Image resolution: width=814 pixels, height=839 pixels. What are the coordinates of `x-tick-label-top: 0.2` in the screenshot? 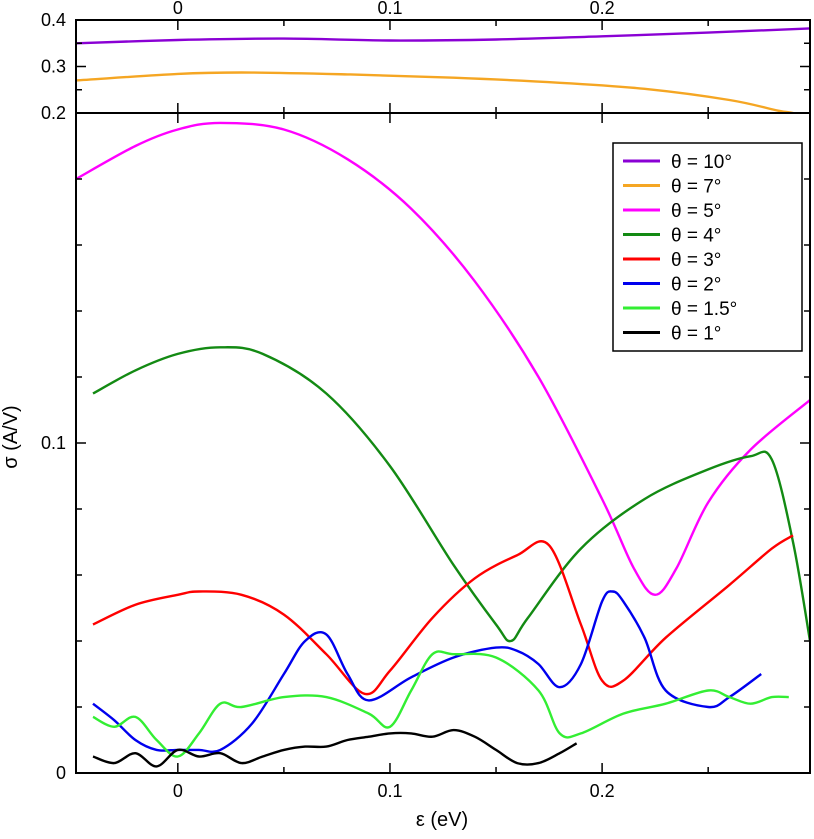 It's located at (602, 9).